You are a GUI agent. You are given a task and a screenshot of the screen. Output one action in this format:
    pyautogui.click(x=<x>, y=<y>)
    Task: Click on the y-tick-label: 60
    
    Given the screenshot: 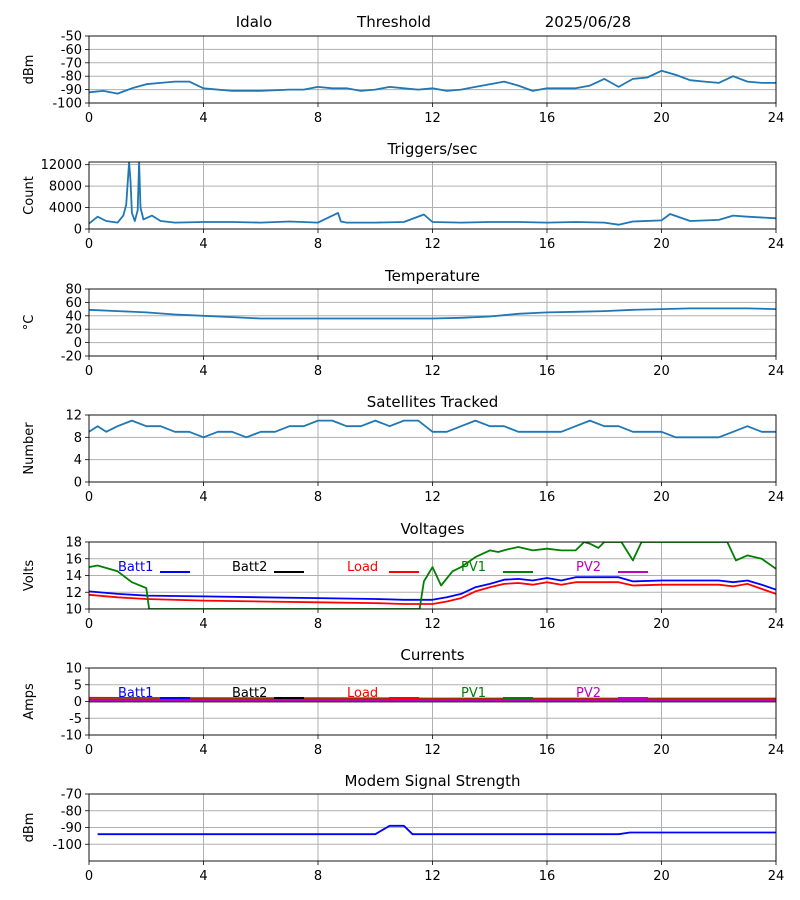 What is the action you would take?
    pyautogui.click(x=73, y=303)
    